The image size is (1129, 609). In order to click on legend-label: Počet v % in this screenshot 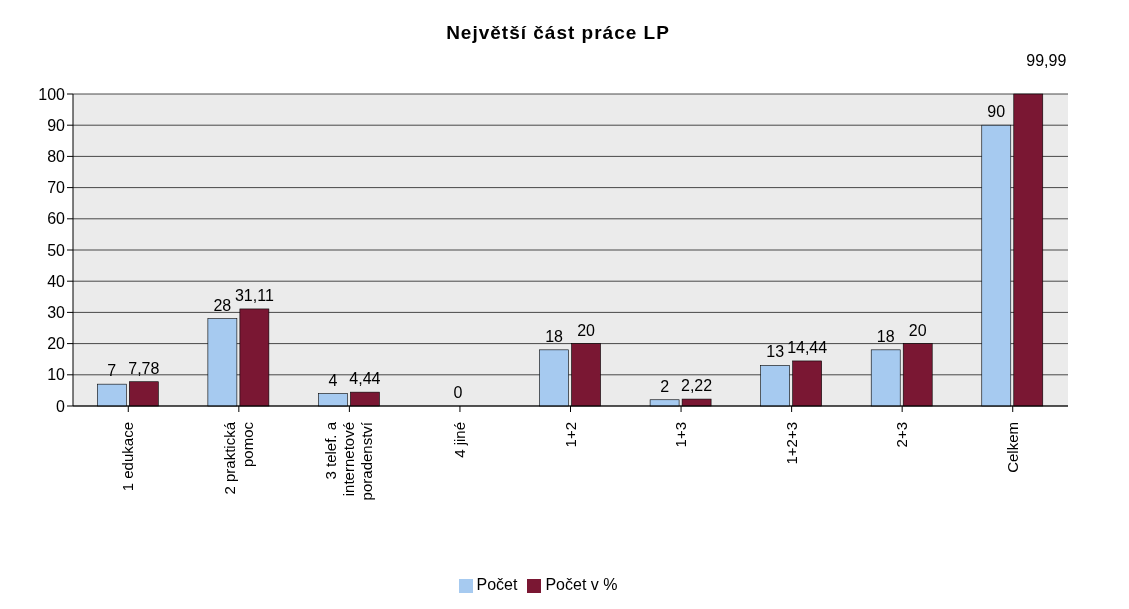, I will do `click(581, 584)`.